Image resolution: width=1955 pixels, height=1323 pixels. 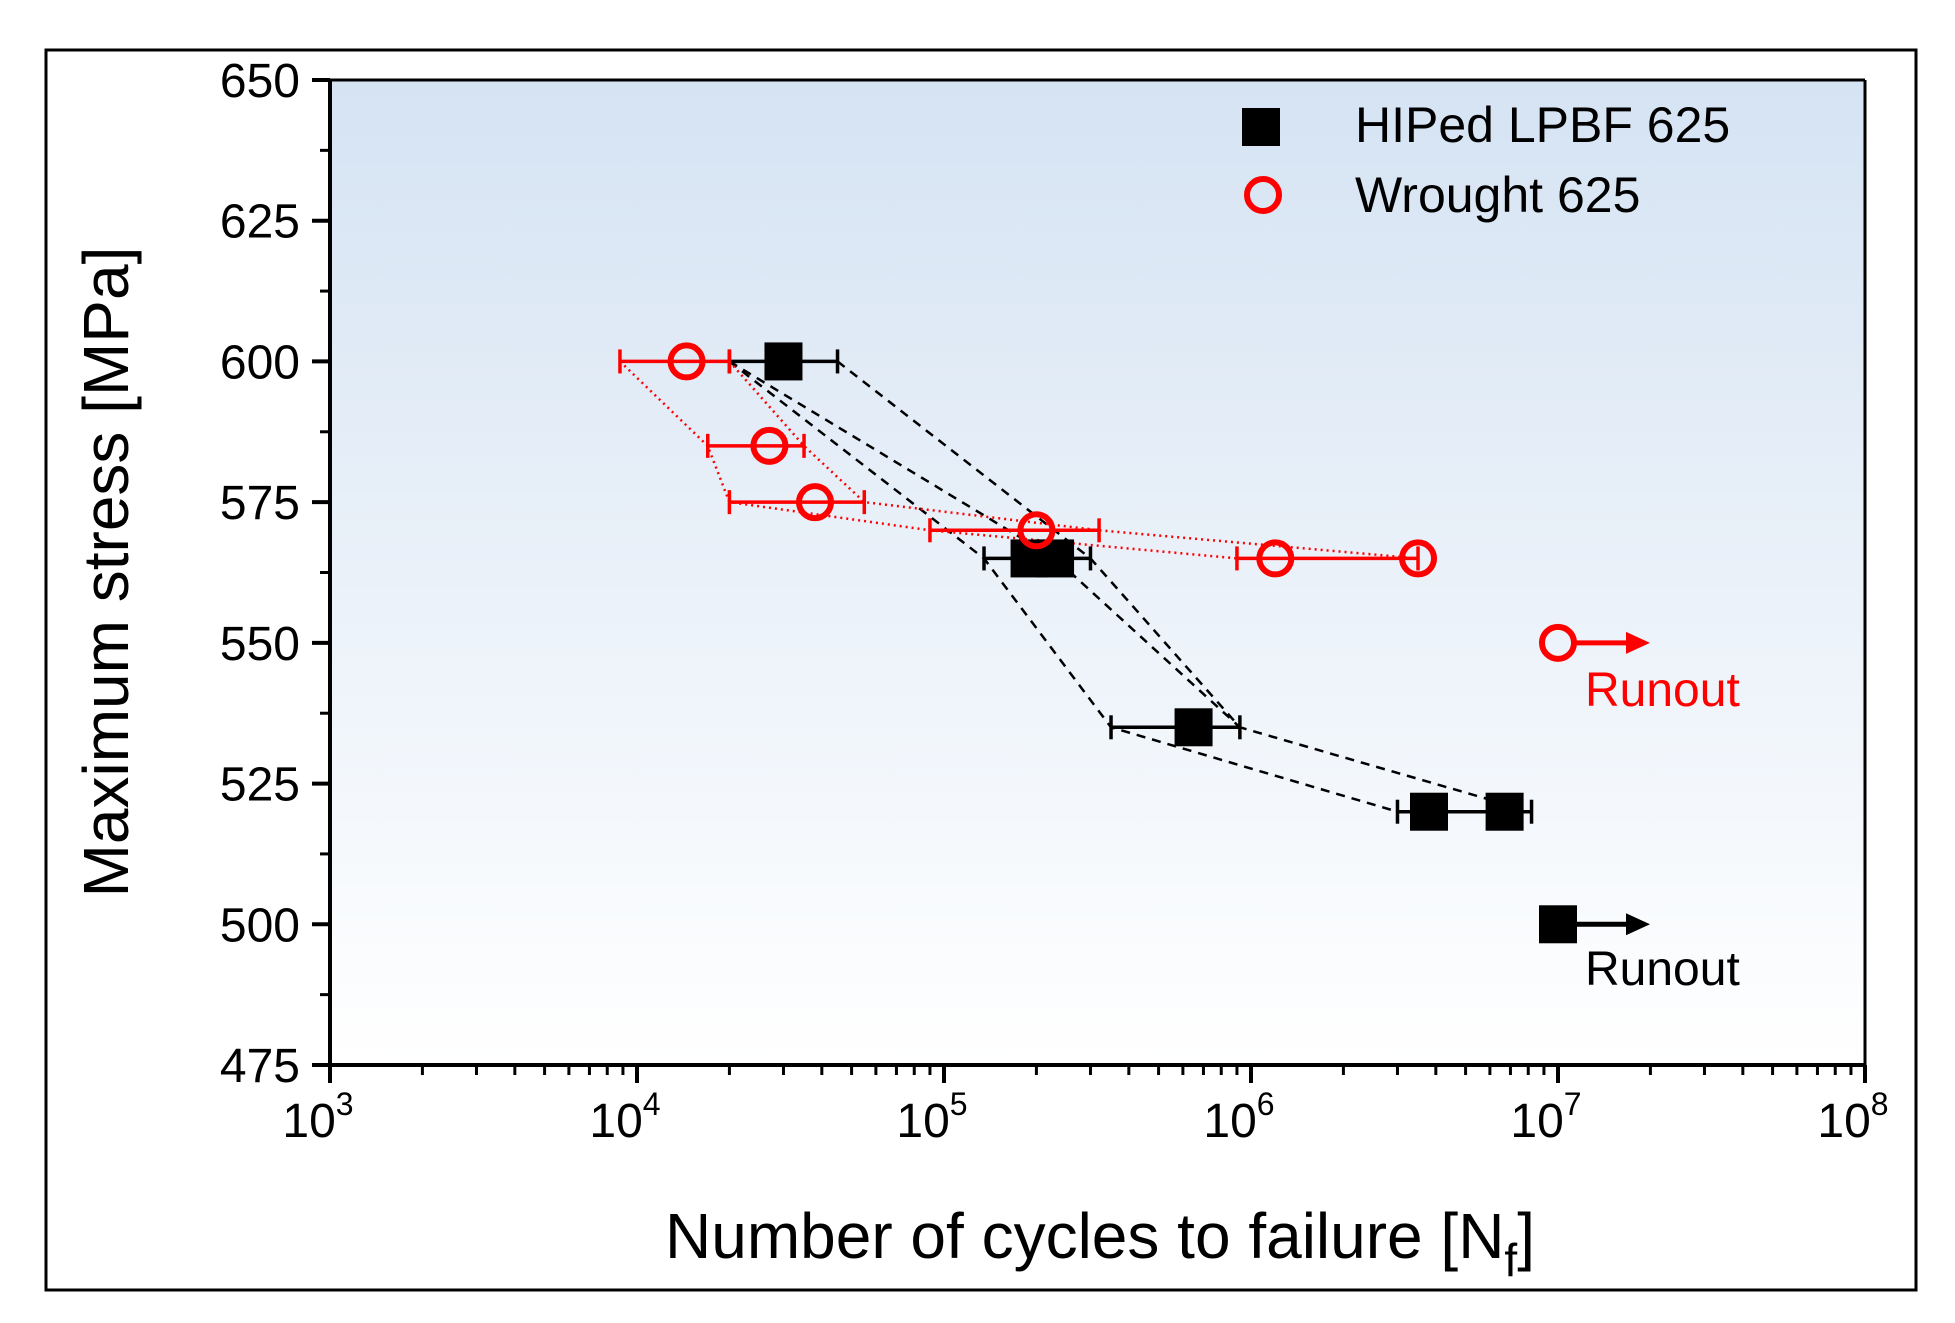 What do you see at coordinates (1852, 1117) in the screenshot?
I see `x-tick-label: 10⁸` at bounding box center [1852, 1117].